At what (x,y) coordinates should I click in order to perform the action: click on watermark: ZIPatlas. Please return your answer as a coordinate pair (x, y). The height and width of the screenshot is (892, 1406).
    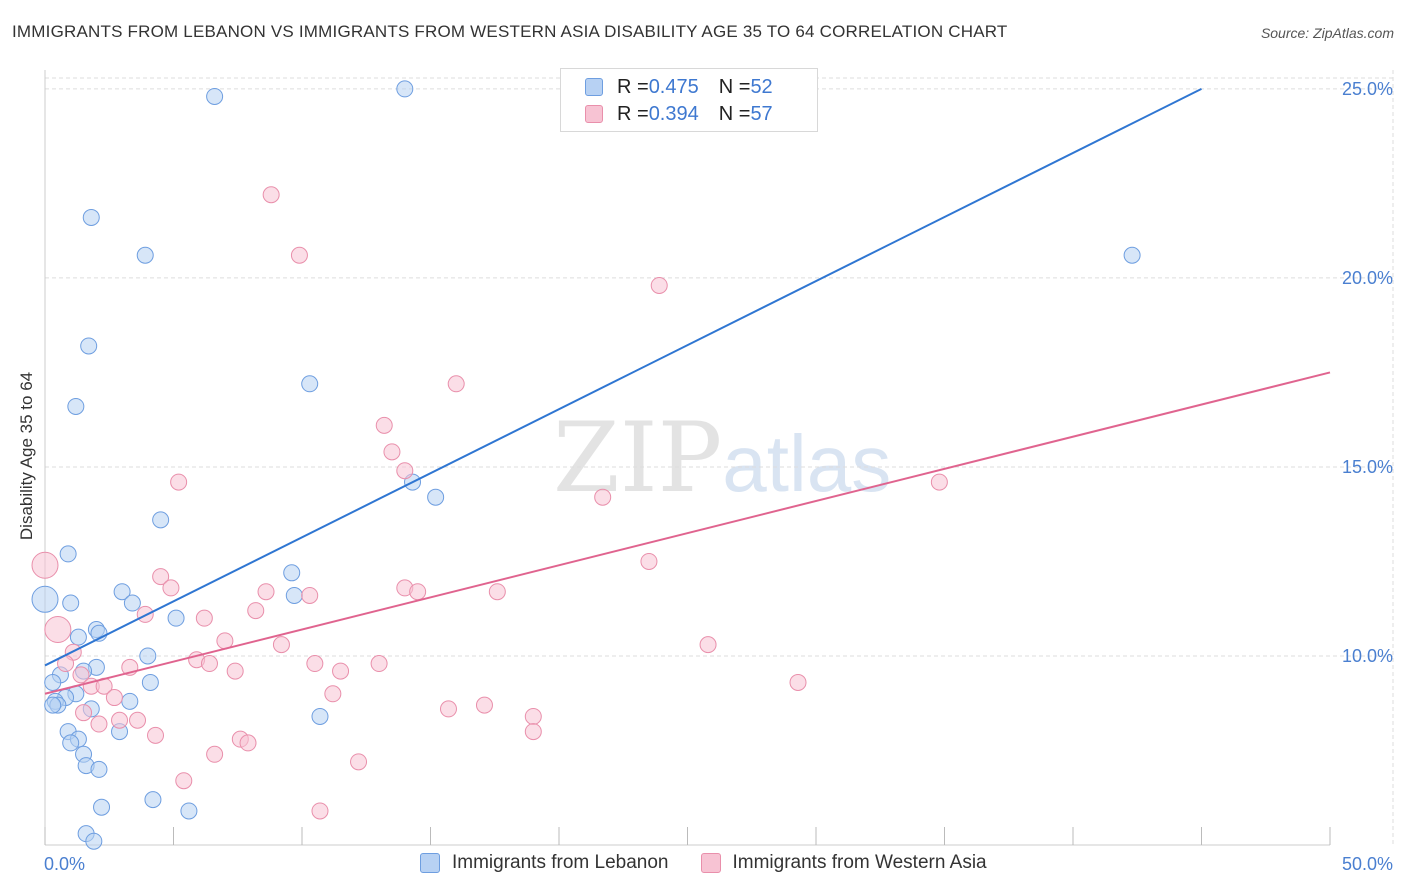
    Looking at the image, I should click on (722, 458).